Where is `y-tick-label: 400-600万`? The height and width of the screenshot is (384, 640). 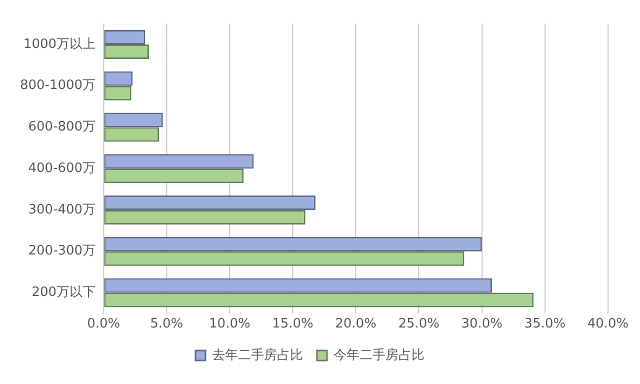
y-tick-label: 400-600万 is located at coordinates (62, 168).